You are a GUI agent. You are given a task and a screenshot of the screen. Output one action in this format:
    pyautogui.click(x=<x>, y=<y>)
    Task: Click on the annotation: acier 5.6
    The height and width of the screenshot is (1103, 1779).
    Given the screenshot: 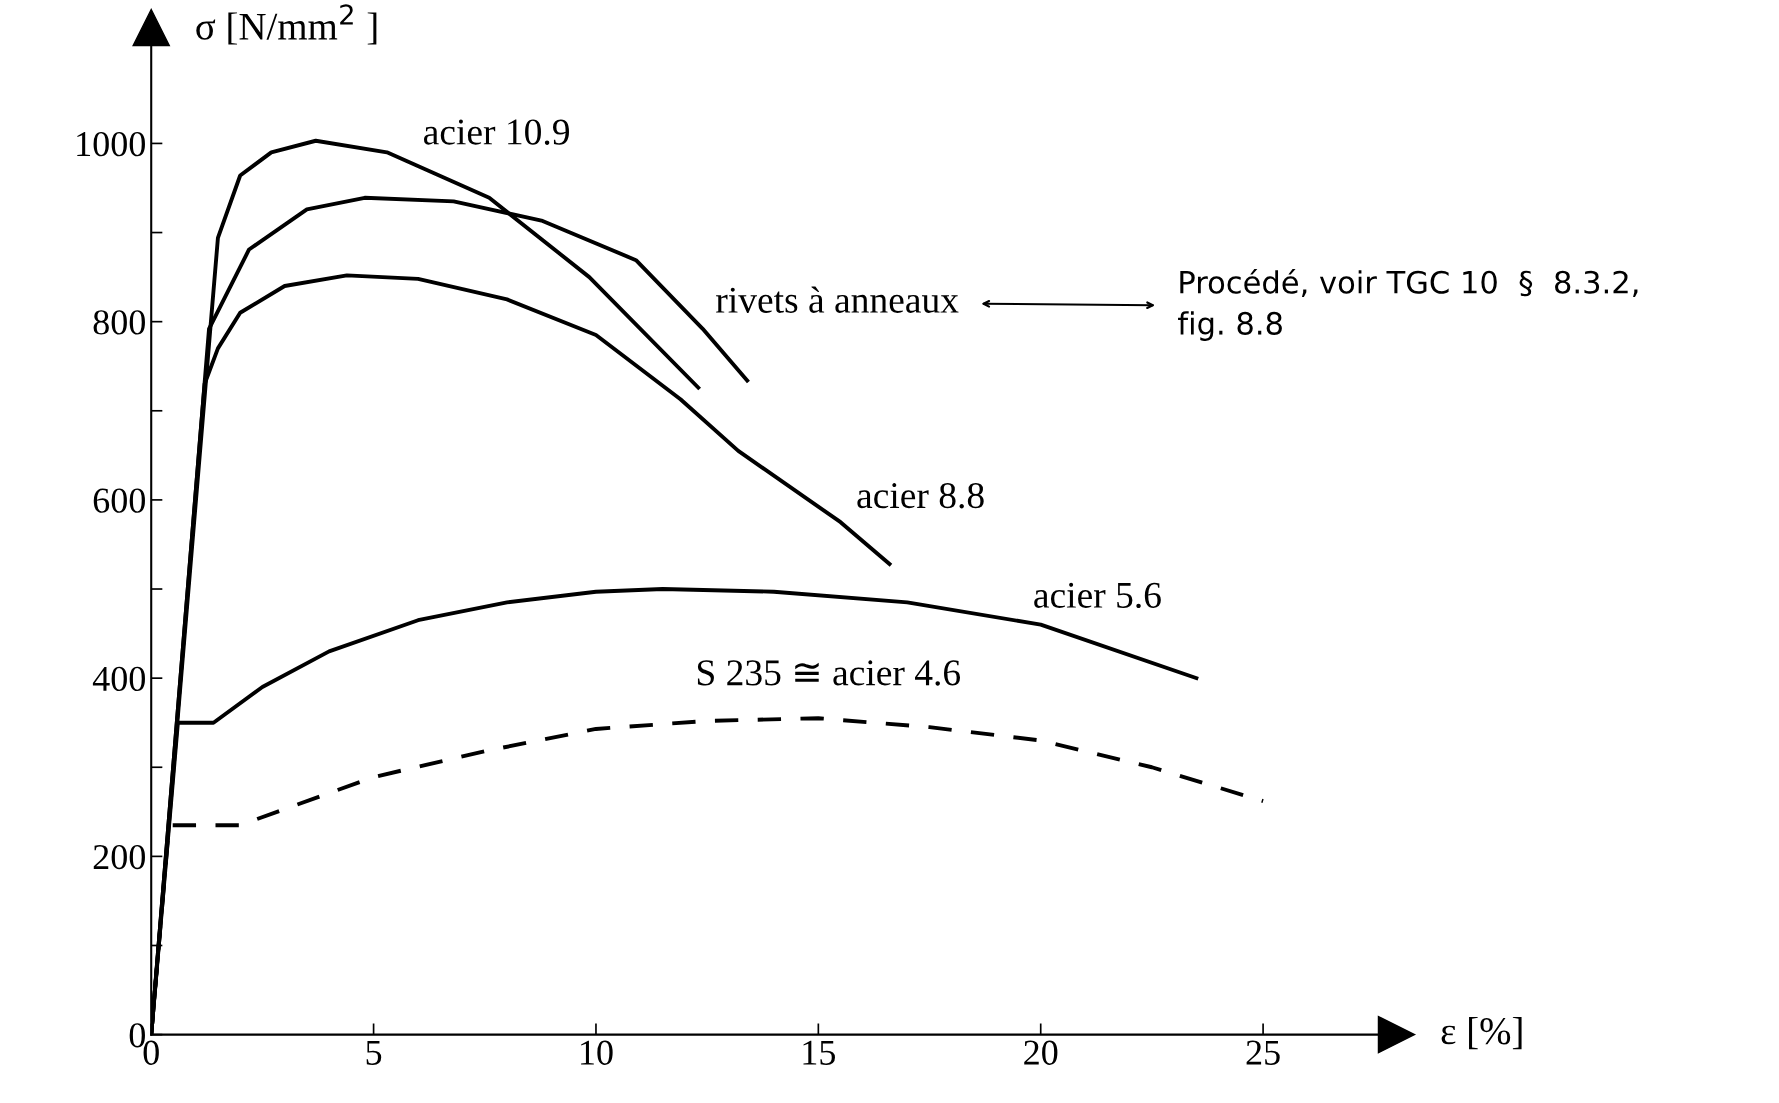 What is the action you would take?
    pyautogui.click(x=1097, y=595)
    